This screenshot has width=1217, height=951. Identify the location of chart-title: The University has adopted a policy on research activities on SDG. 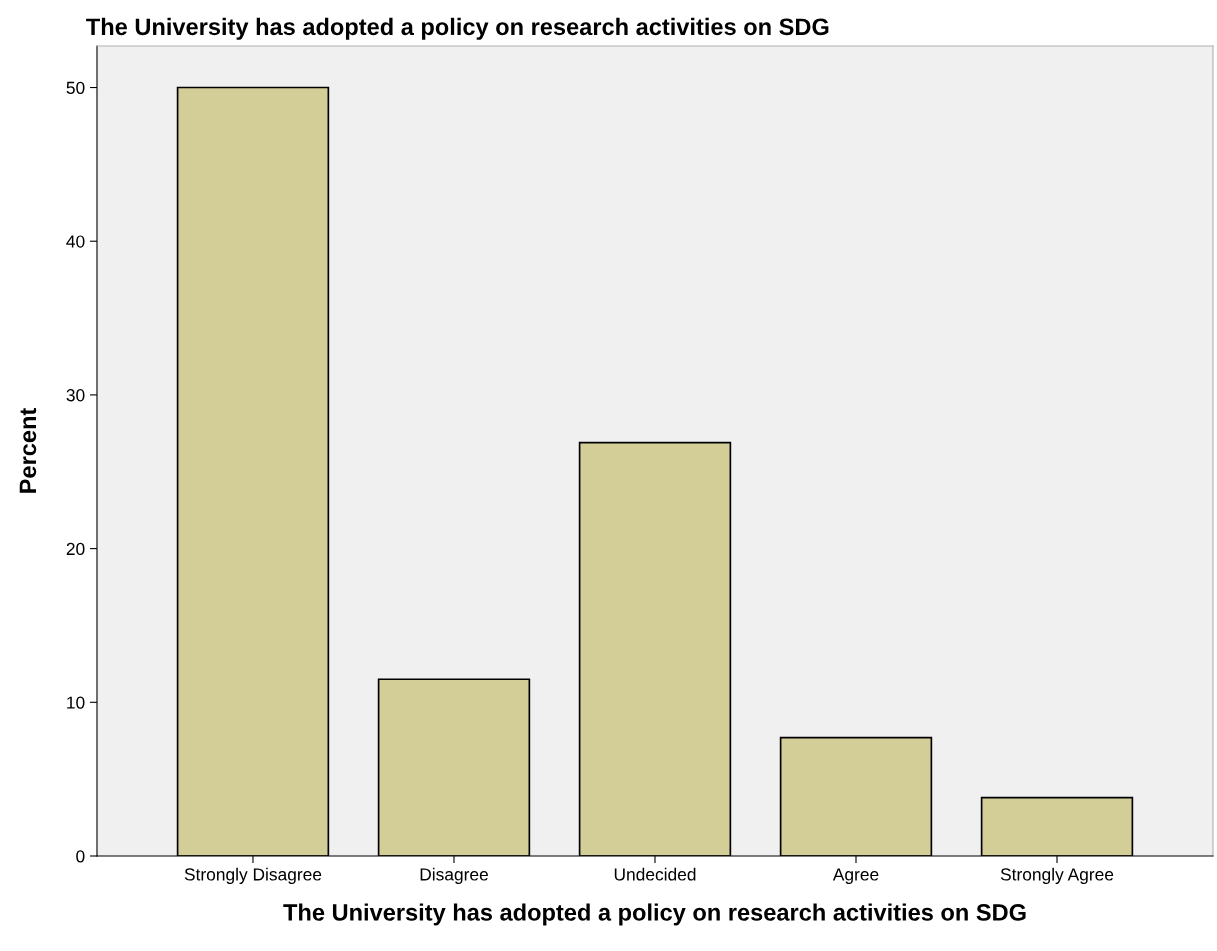
(457, 28).